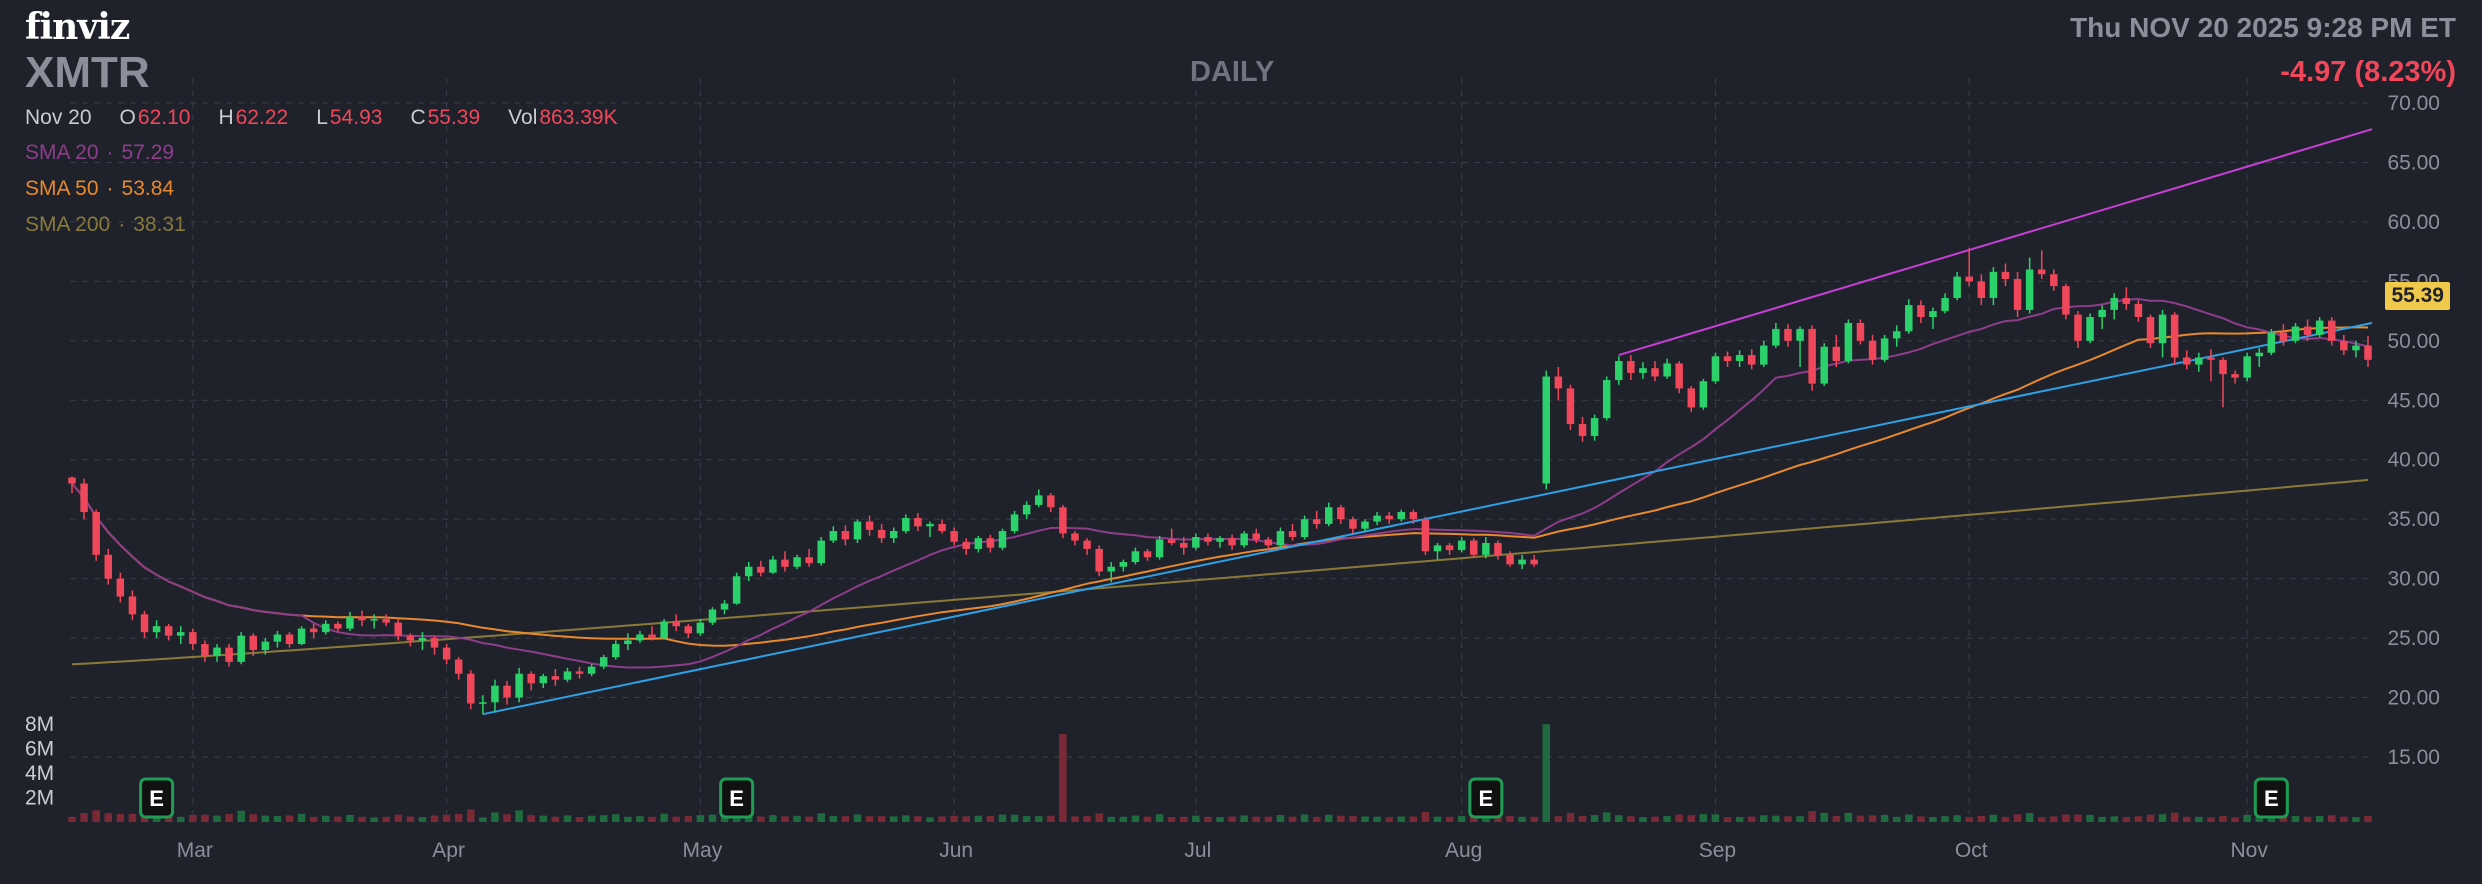 The height and width of the screenshot is (884, 2482). I want to click on sma-50-legend: SMA 50 · 53.84, so click(100, 188).